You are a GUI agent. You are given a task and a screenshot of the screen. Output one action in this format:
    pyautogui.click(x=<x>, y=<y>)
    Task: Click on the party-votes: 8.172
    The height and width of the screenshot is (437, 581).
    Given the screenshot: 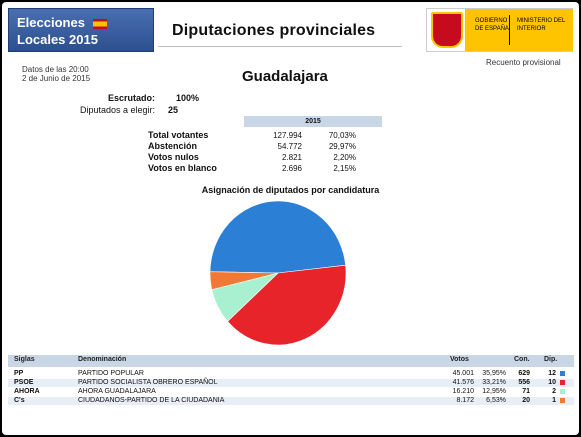 What is the action you would take?
    pyautogui.click(x=465, y=400)
    